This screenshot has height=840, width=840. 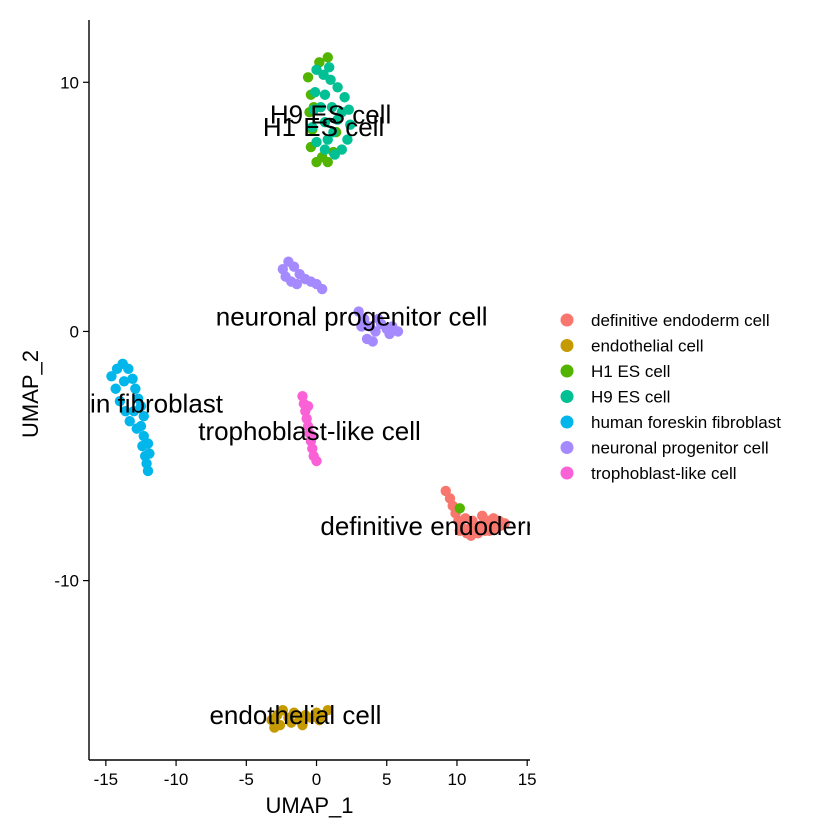 I want to click on x-tick-label-0: -15, so click(x=106, y=779).